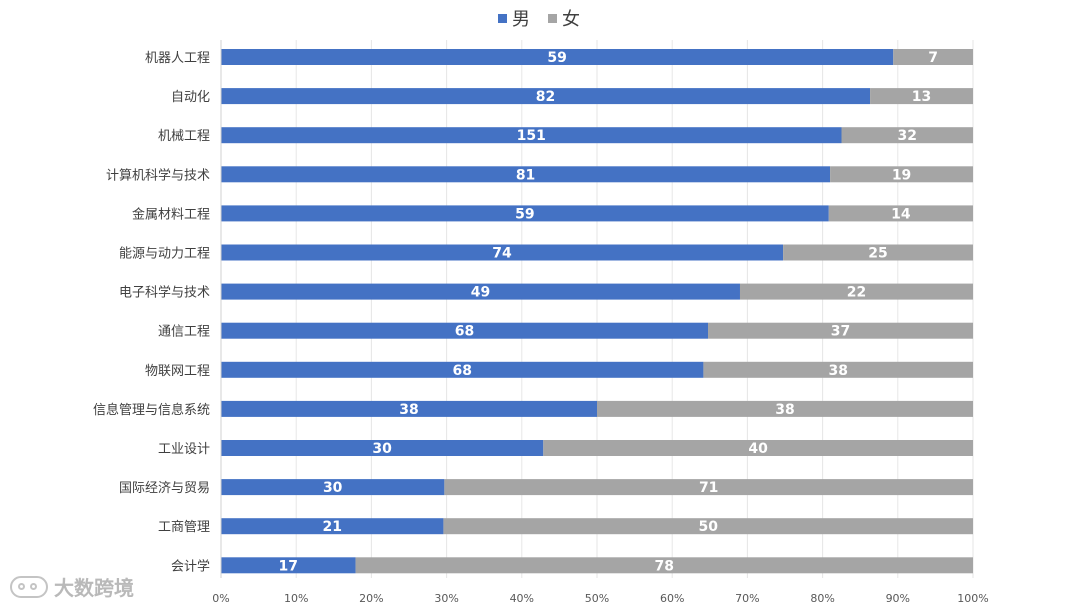 Image resolution: width=1080 pixels, height=612 pixels. Describe the element at coordinates (571, 19) in the screenshot. I see `legend-label: 女` at that location.